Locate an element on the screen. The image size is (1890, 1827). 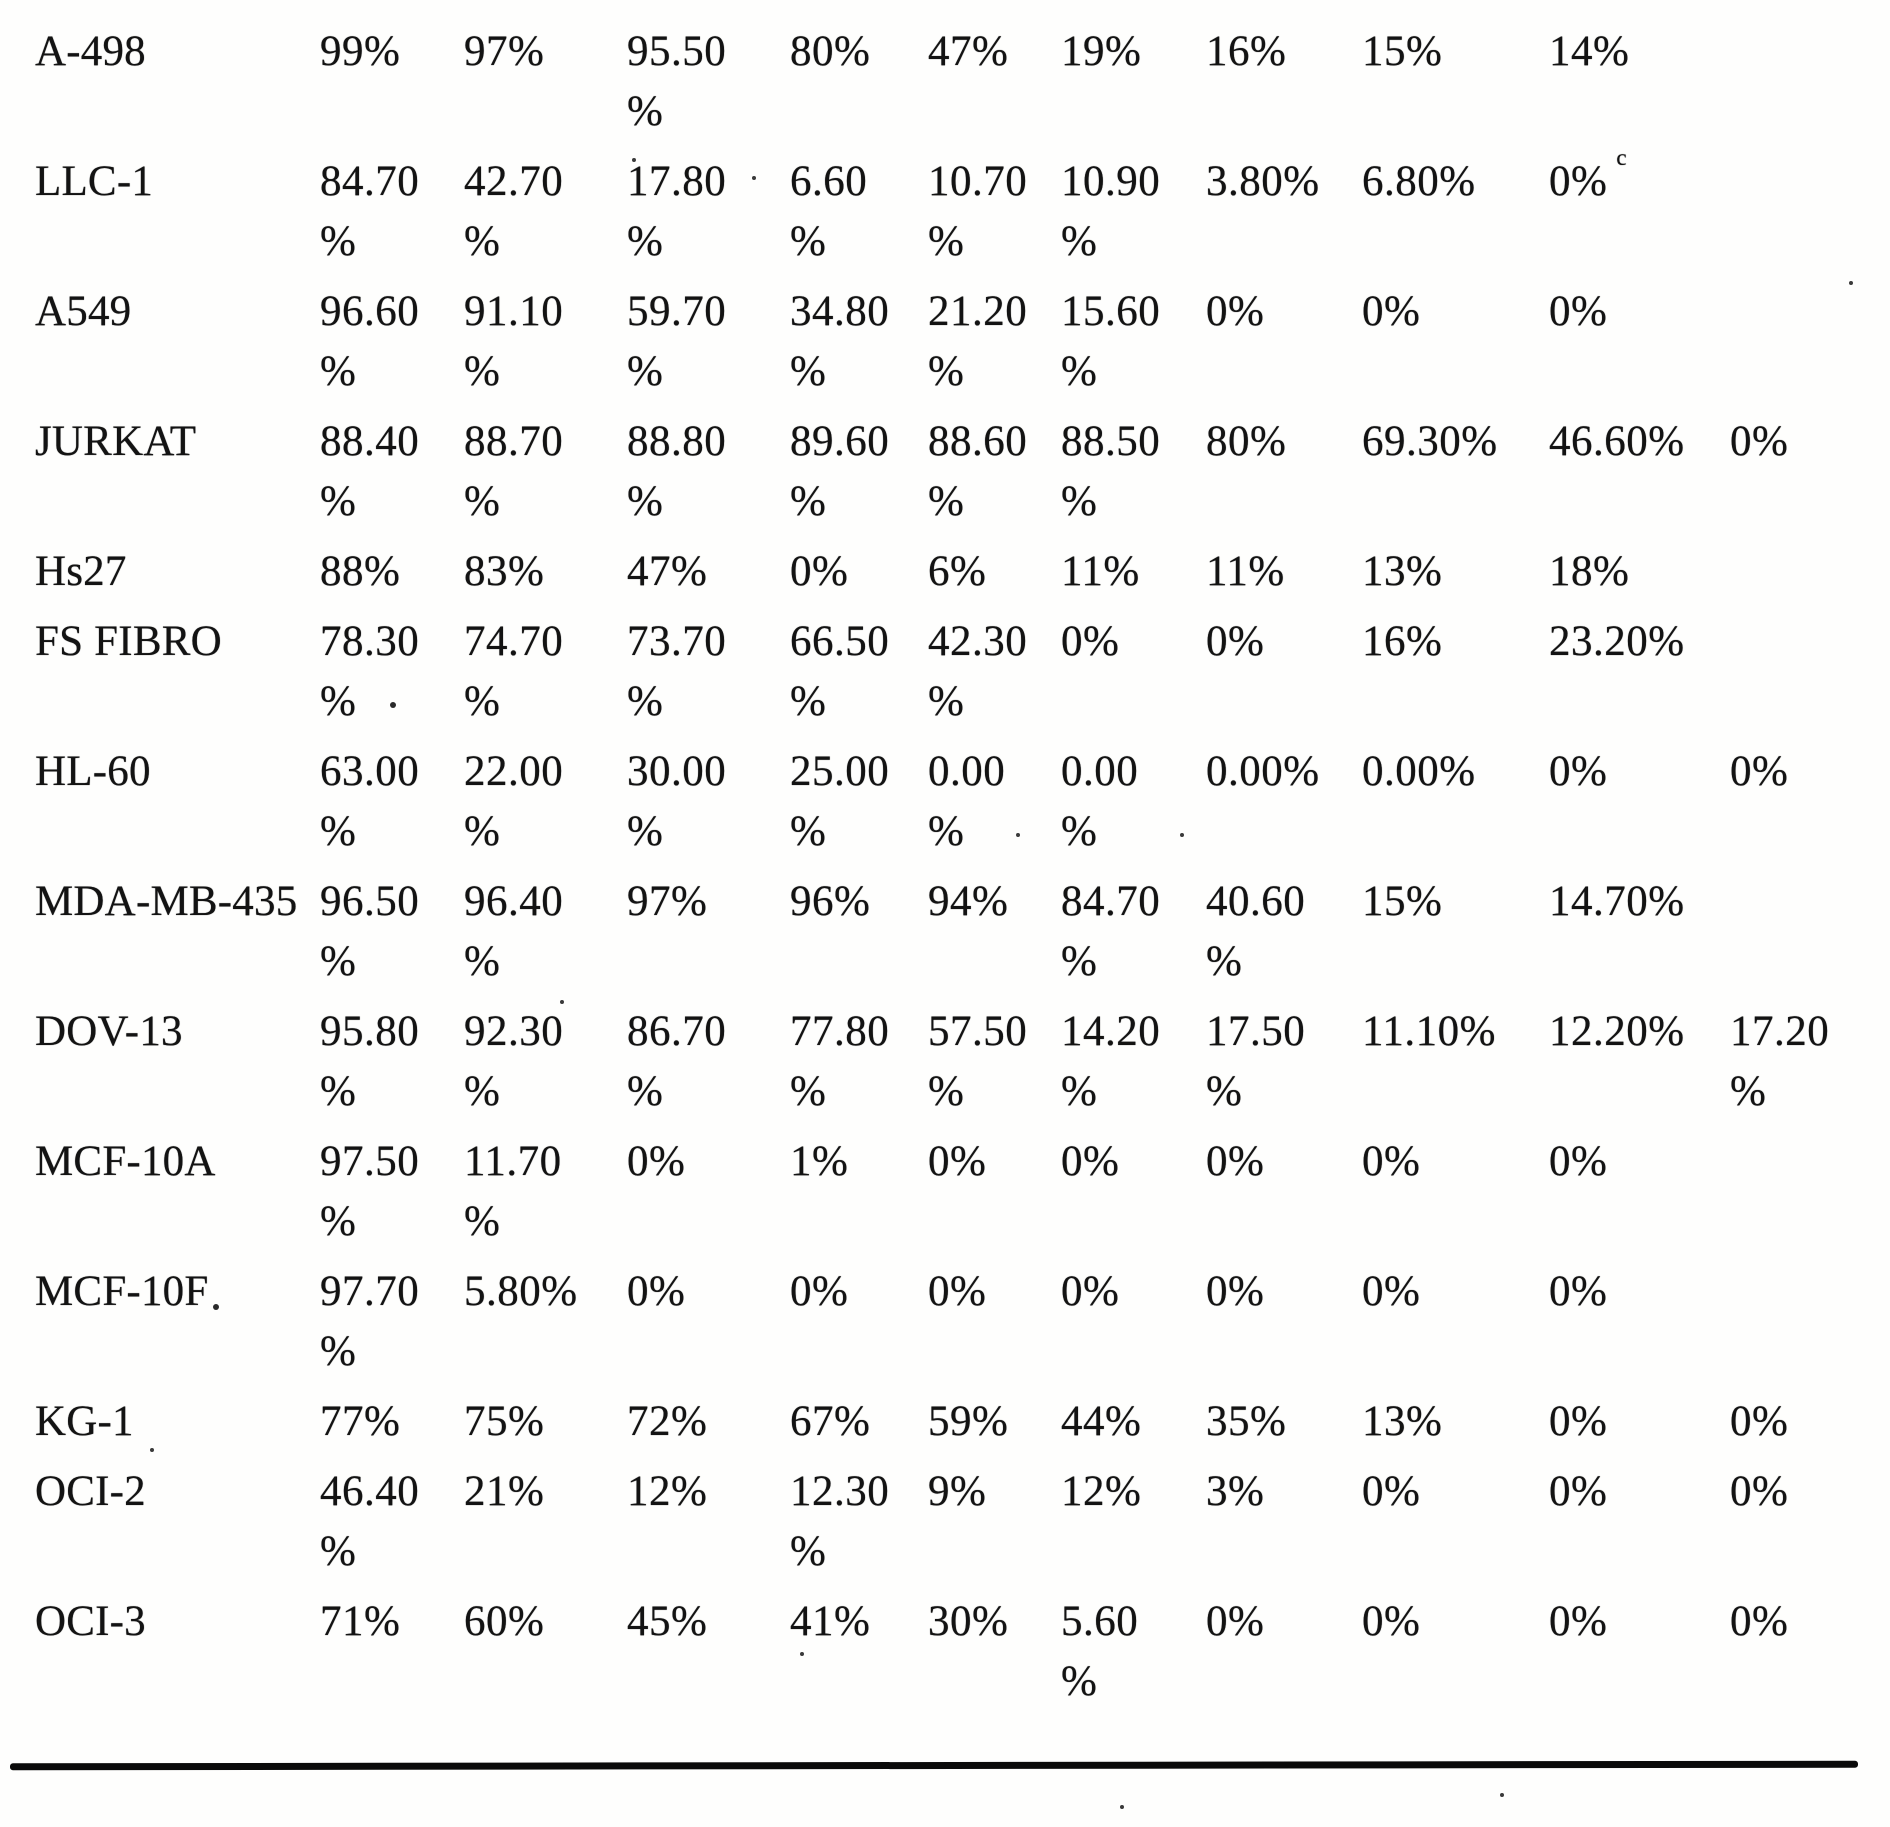
percentage-value-cell: 95.80 % is located at coordinates (370, 1061).